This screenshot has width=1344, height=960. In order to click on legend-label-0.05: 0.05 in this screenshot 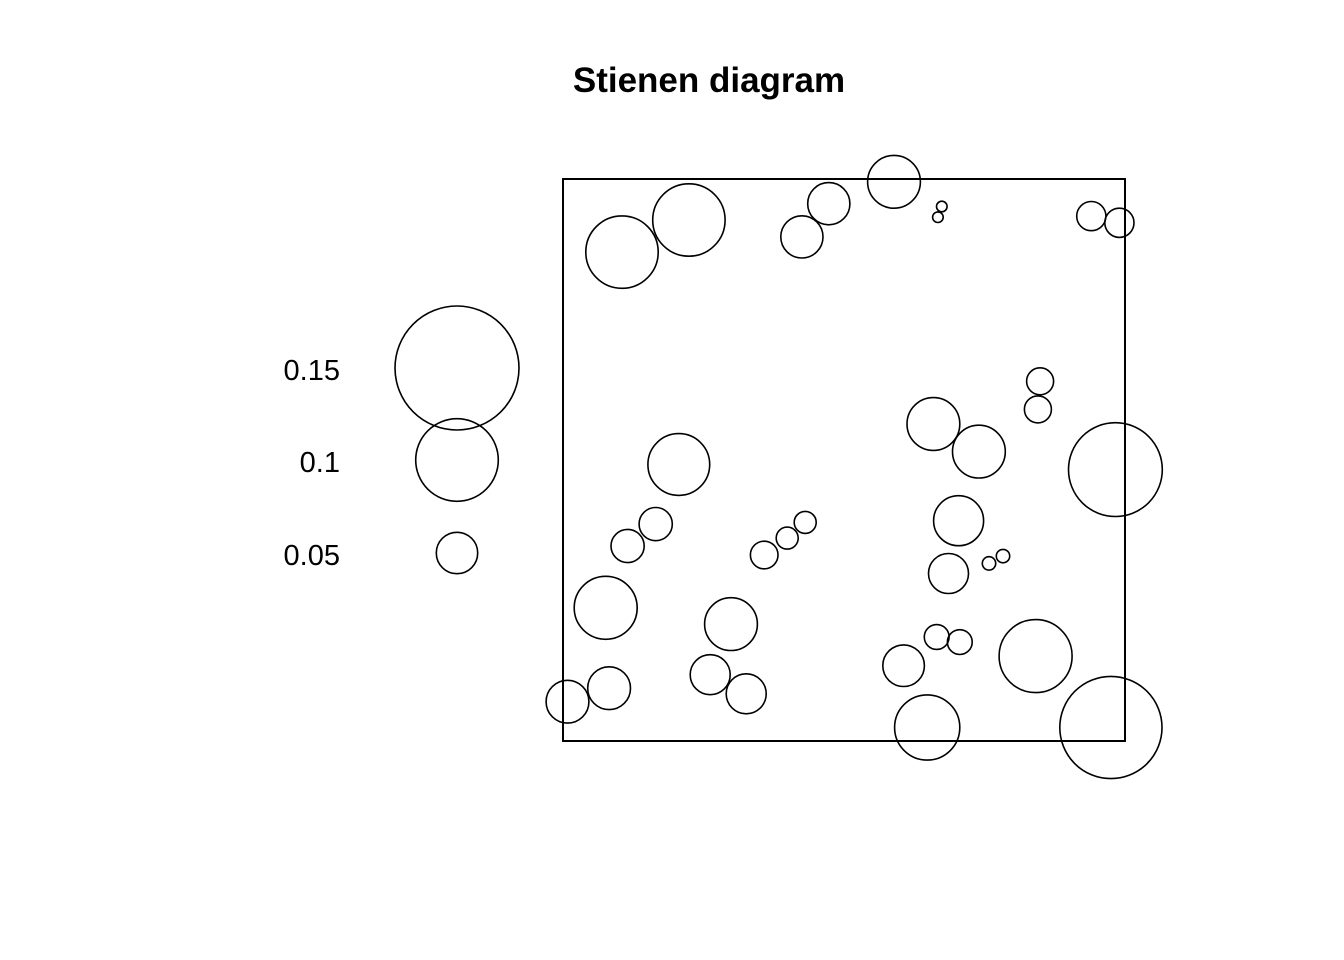, I will do `click(312, 556)`.